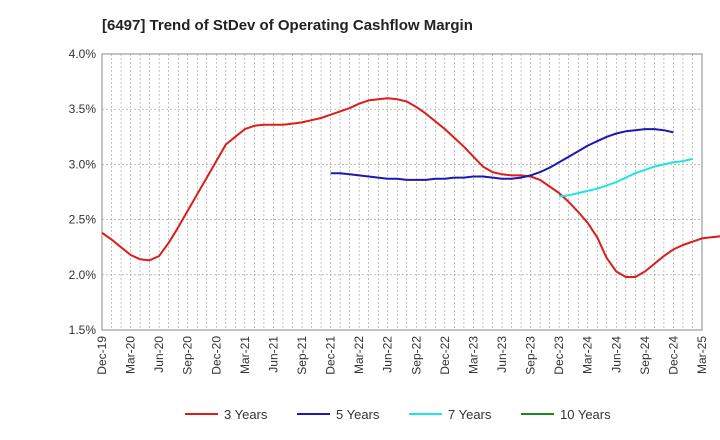  Describe the element at coordinates (83, 330) in the screenshot. I see `y-tick-label: 1.5%` at that location.